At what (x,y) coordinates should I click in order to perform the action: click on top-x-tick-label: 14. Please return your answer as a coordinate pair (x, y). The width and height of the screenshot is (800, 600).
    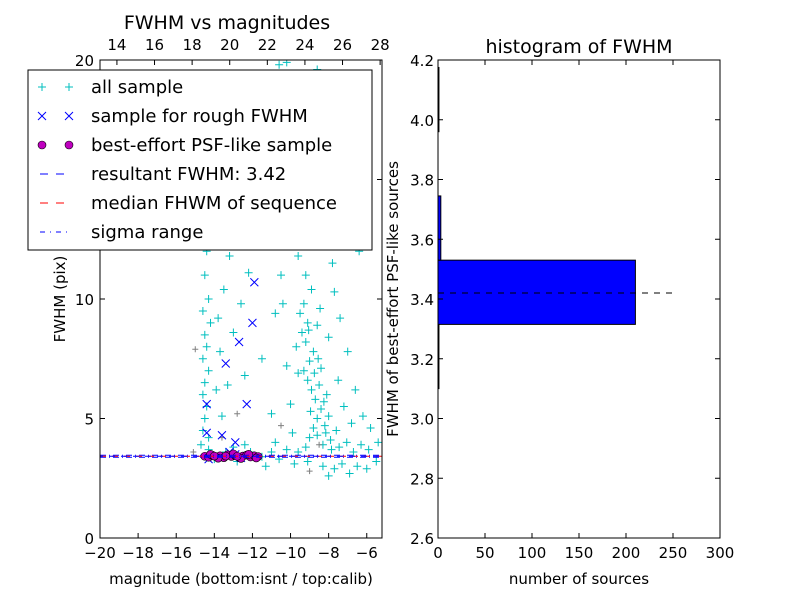
    Looking at the image, I should click on (116, 45).